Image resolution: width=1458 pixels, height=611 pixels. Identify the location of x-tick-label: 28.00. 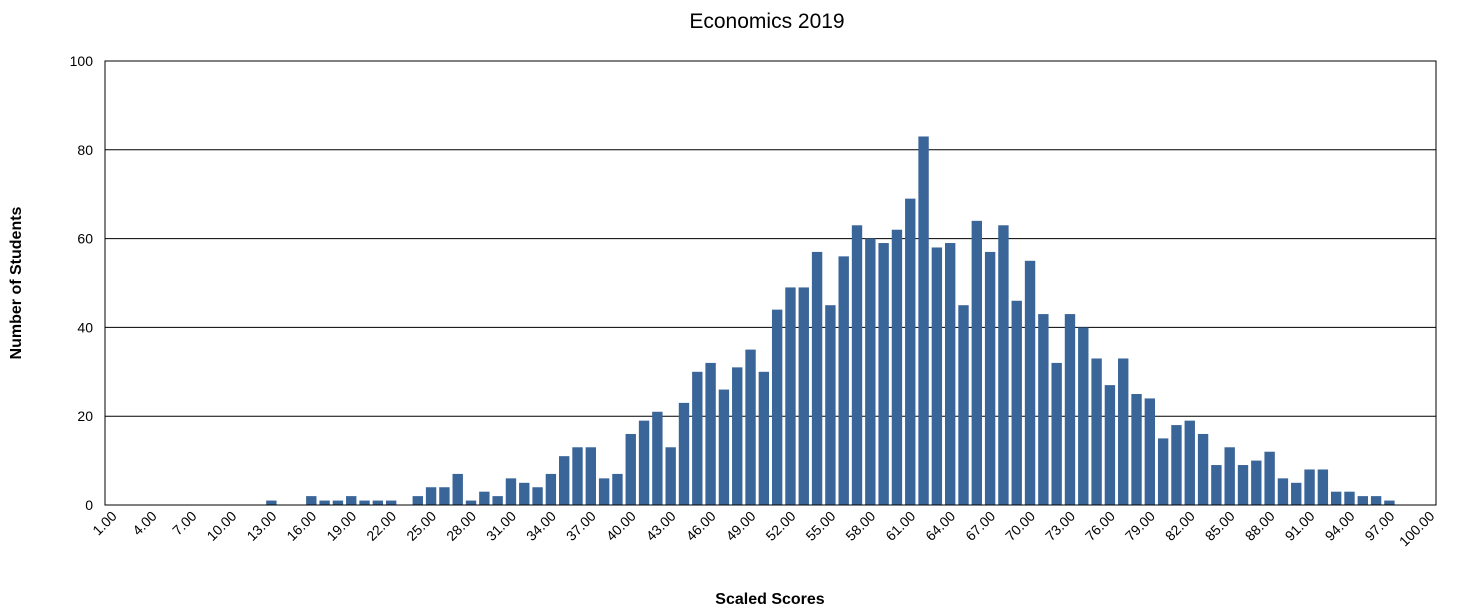
(461, 526).